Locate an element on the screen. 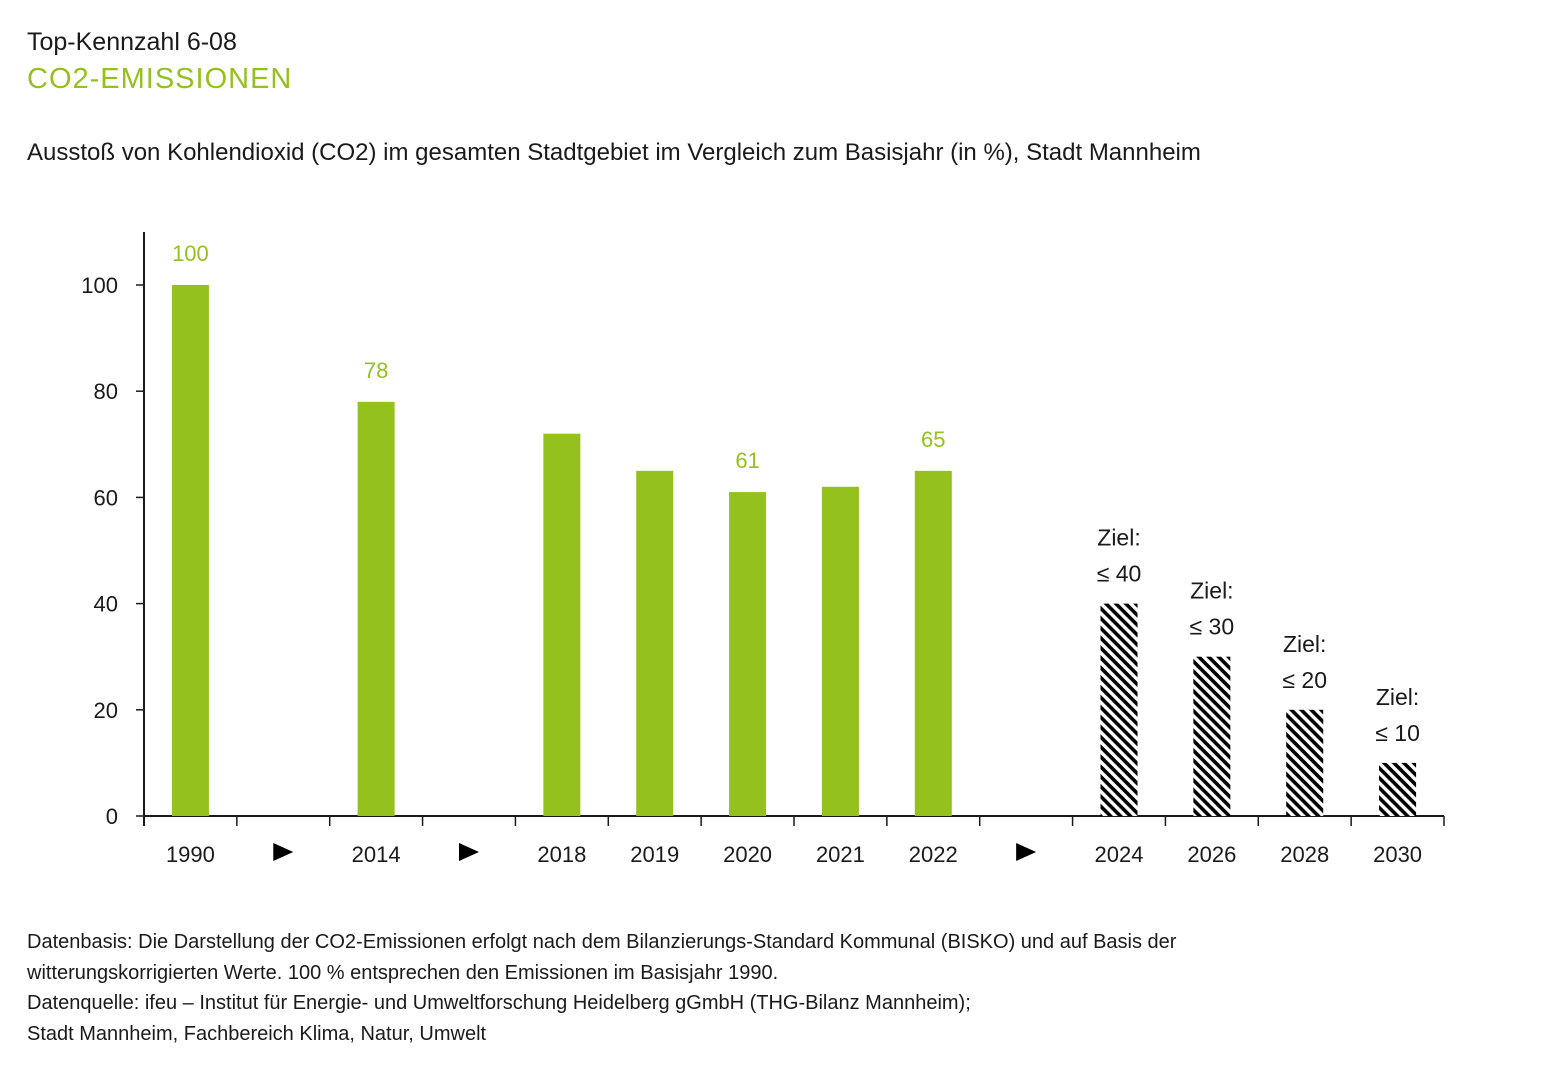 The image size is (1543, 1080). x-tick-label: 2030 is located at coordinates (1397, 854).